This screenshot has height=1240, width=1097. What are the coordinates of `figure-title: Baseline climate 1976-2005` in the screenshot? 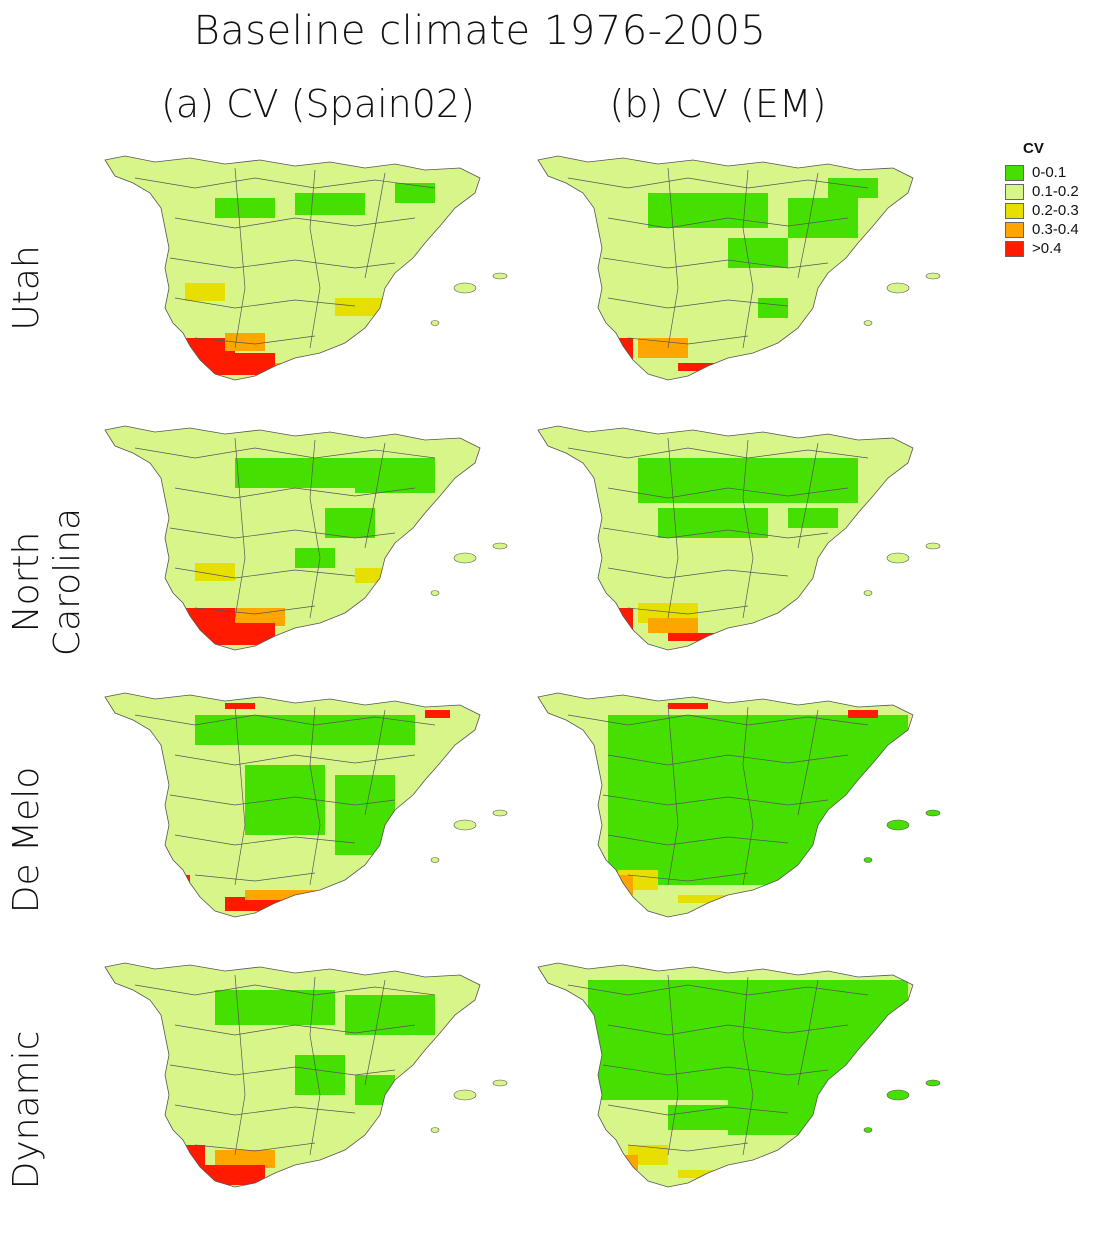 It's located at (480, 31).